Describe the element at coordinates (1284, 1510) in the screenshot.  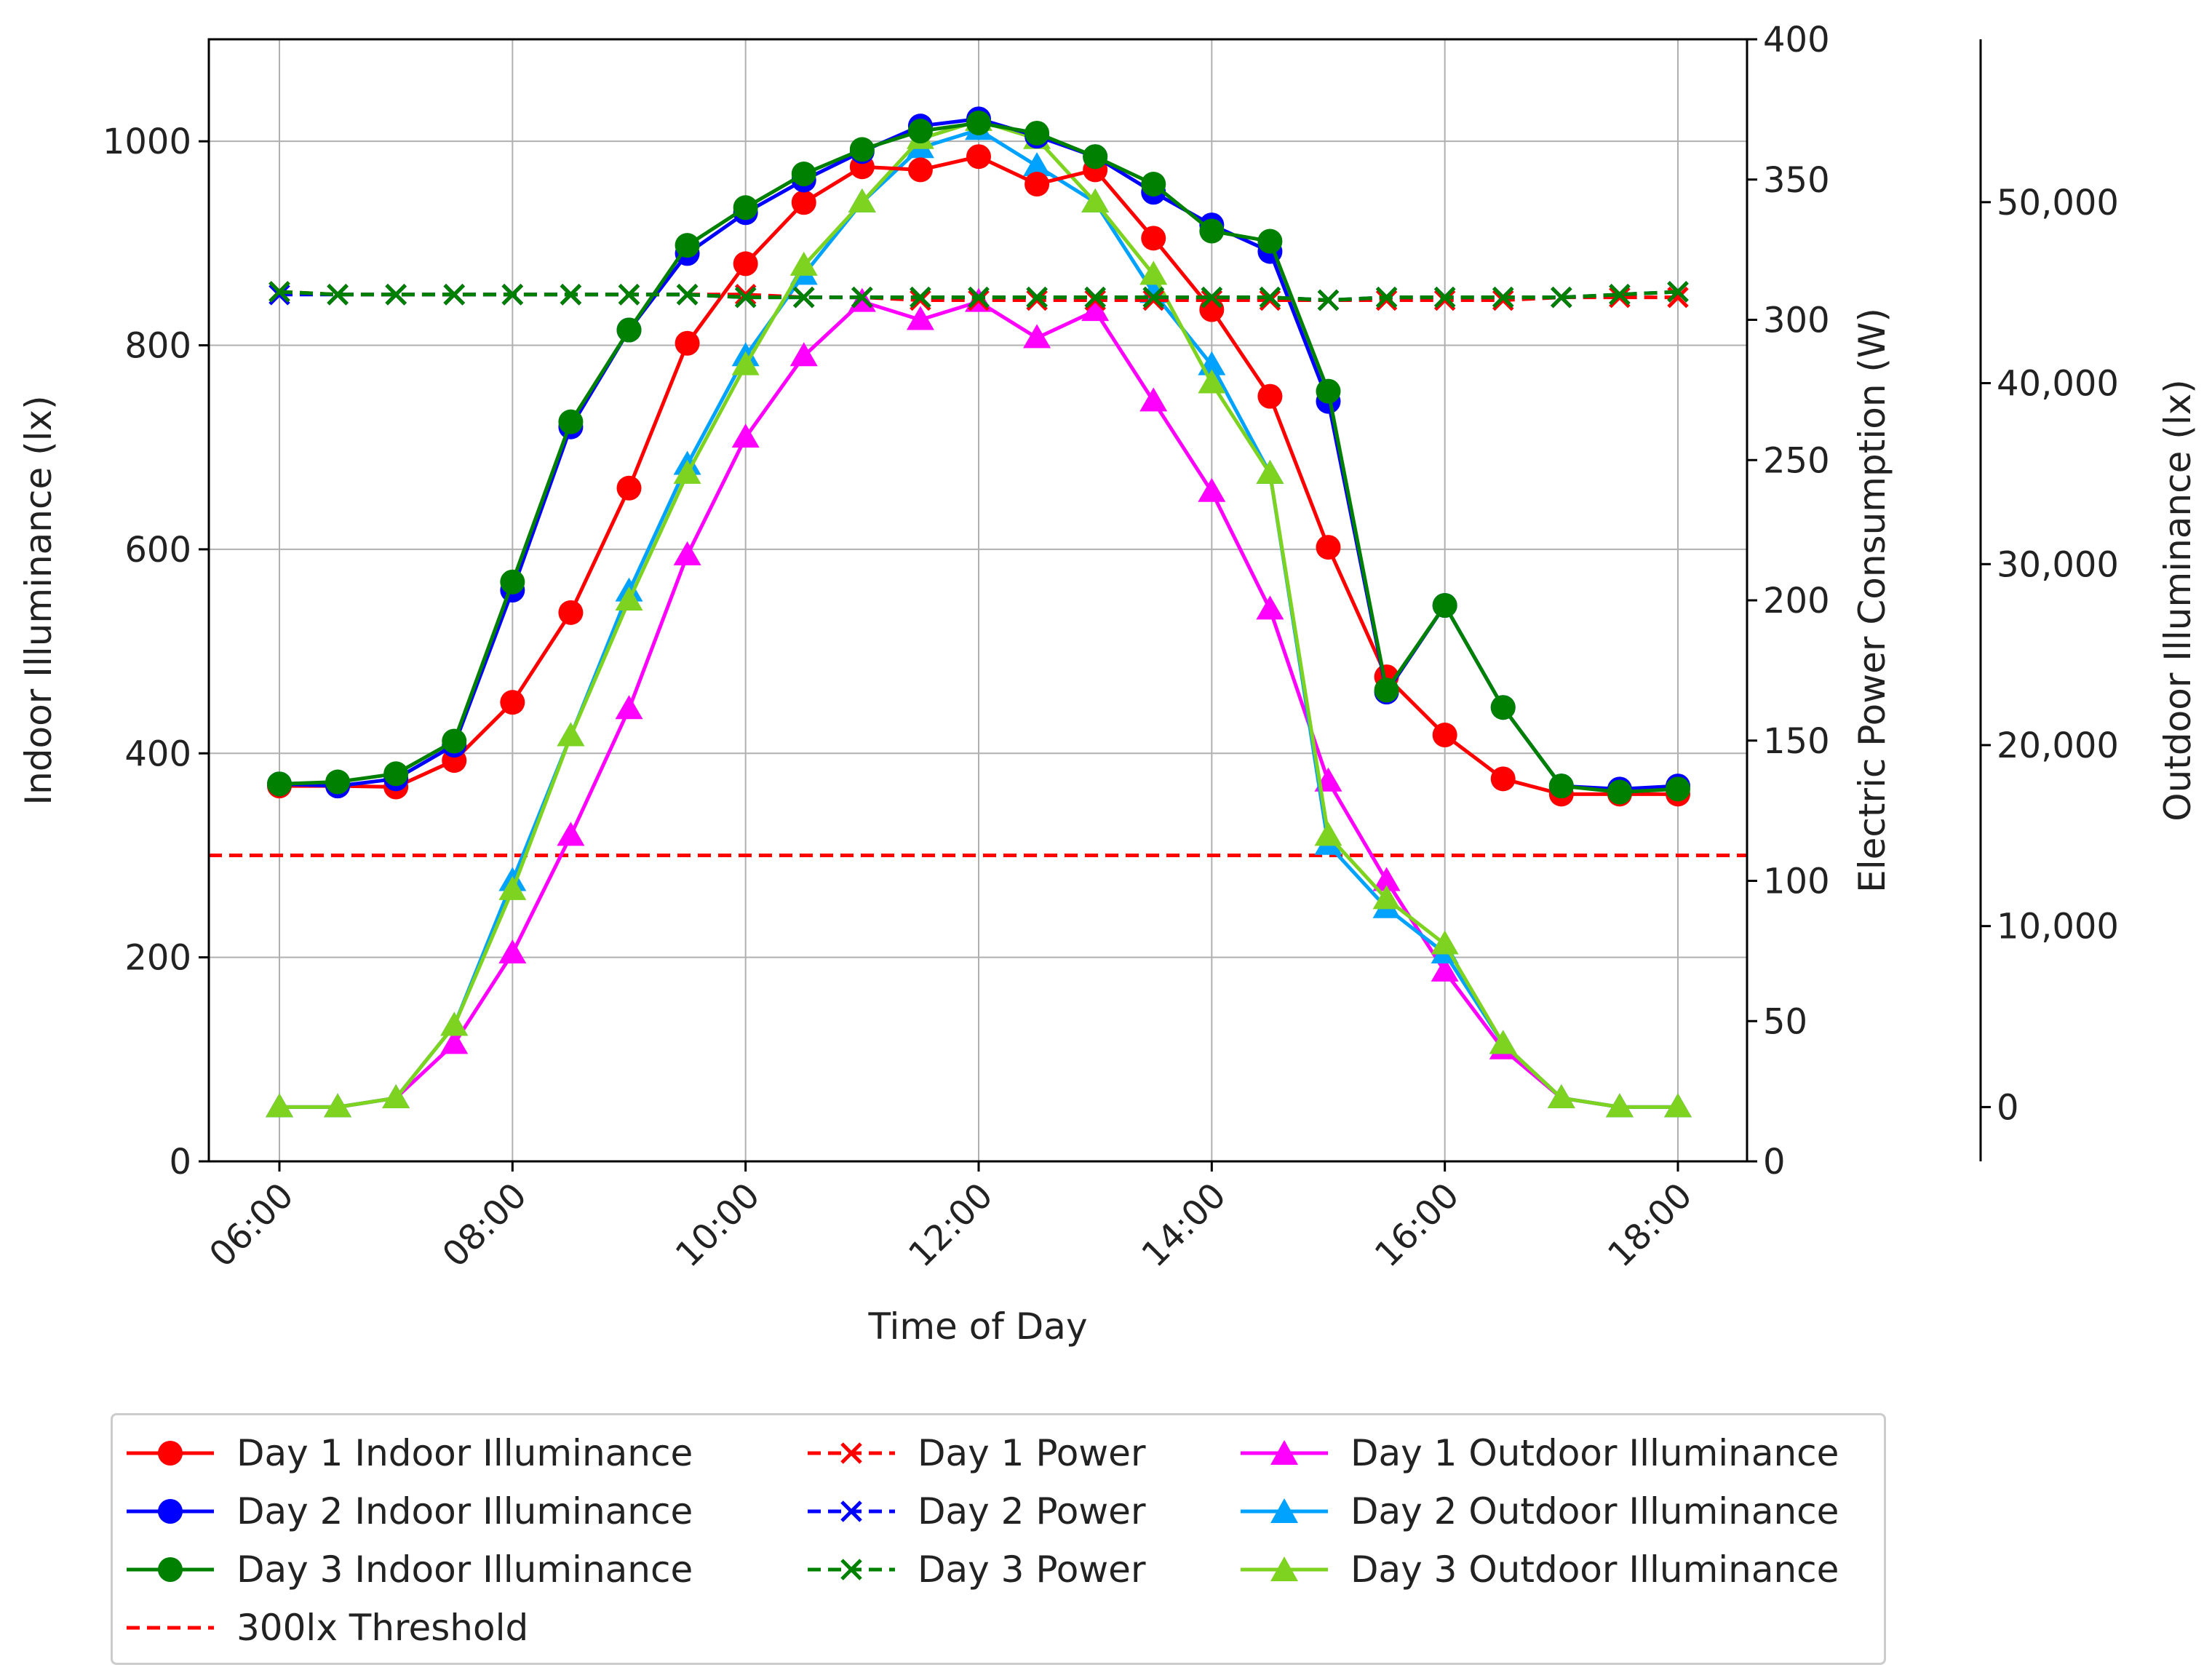
I see `legend-symbol-day2-outdoor` at that location.